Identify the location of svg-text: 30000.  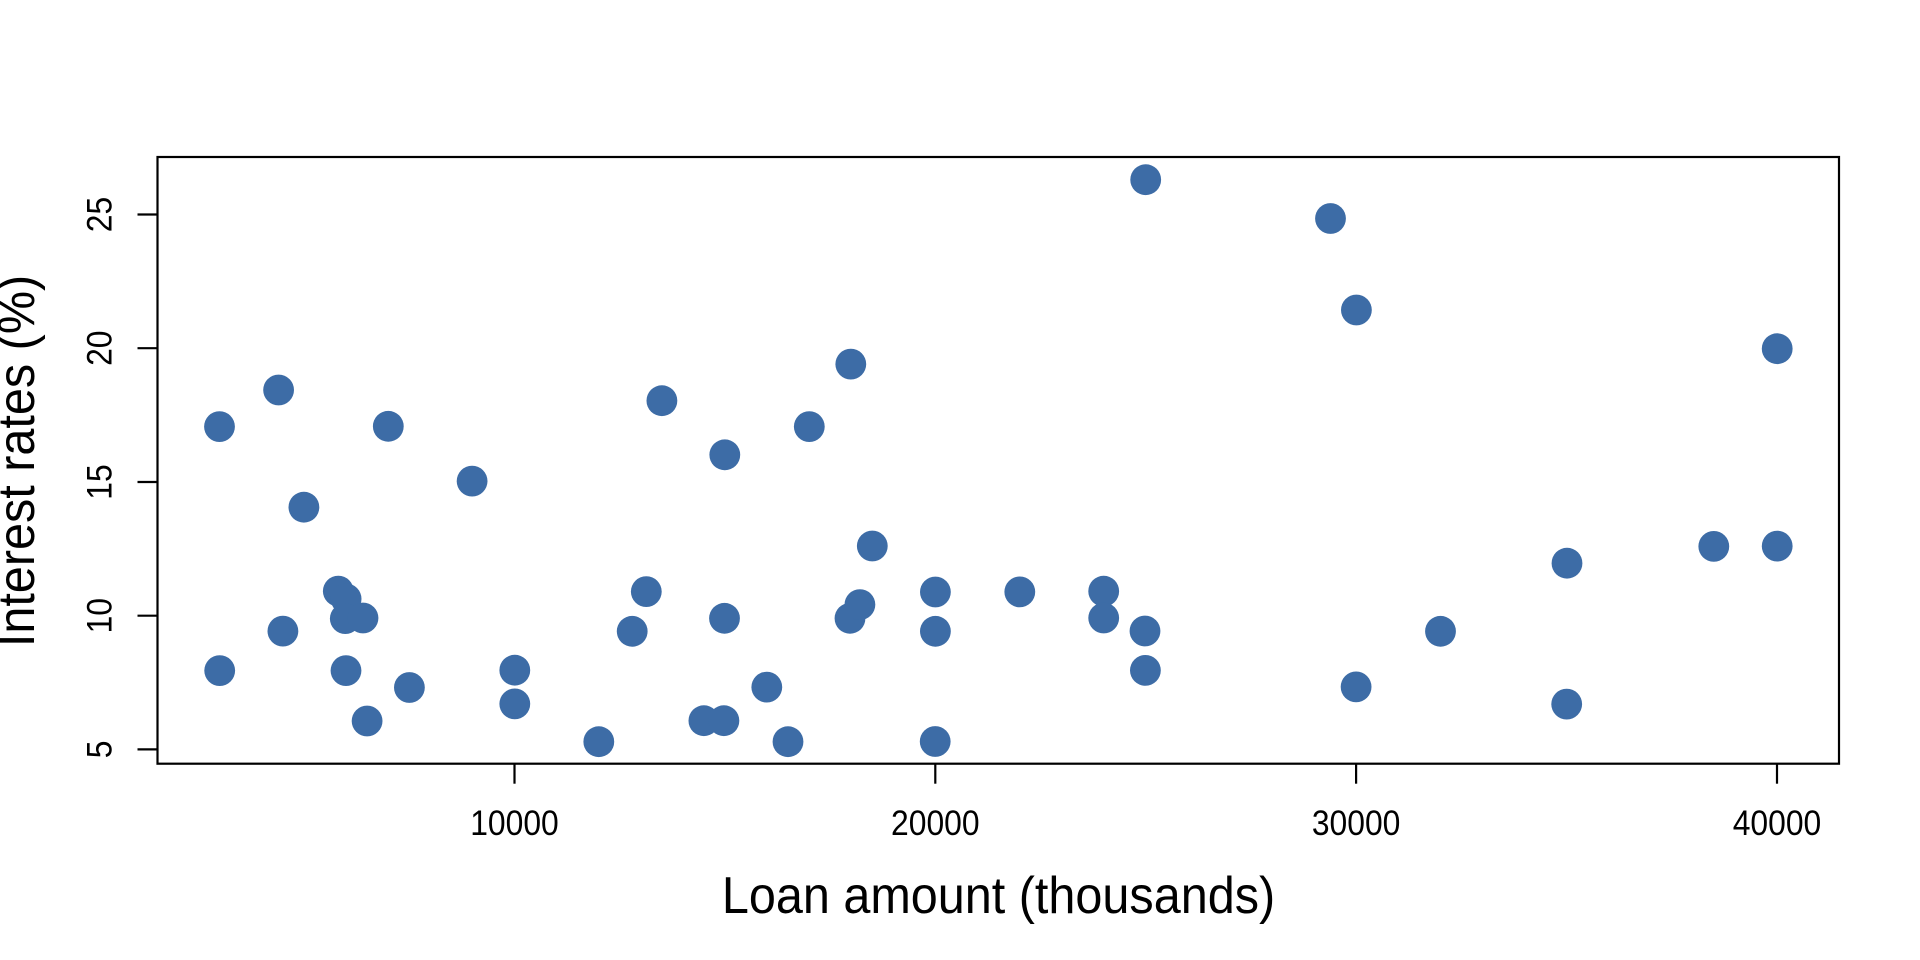
(1356, 824).